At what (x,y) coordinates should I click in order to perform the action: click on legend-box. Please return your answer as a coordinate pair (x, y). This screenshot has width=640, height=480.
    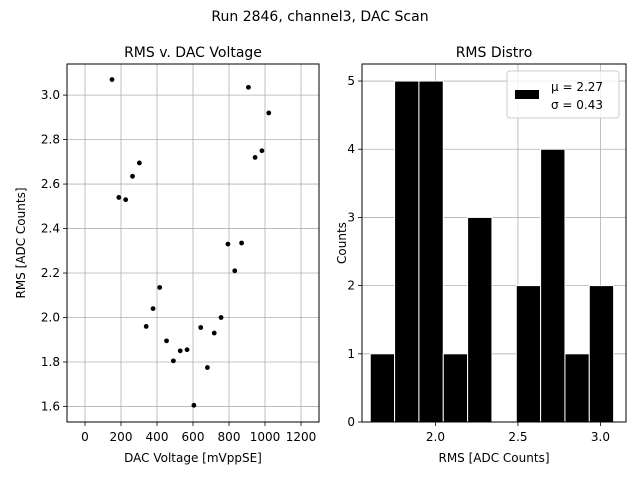
    Looking at the image, I should click on (563, 94).